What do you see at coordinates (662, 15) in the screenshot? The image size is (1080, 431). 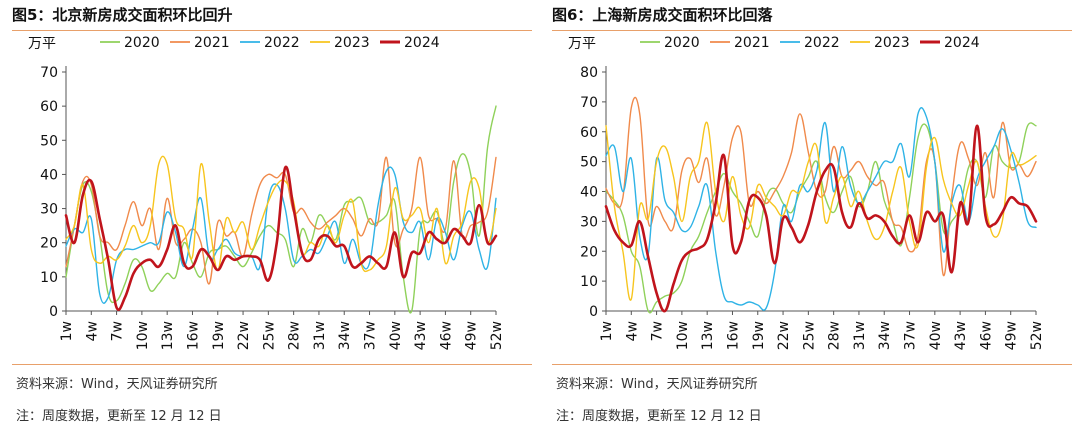 I see `chart-title: 图6：上海新房成交面积环比回落` at bounding box center [662, 15].